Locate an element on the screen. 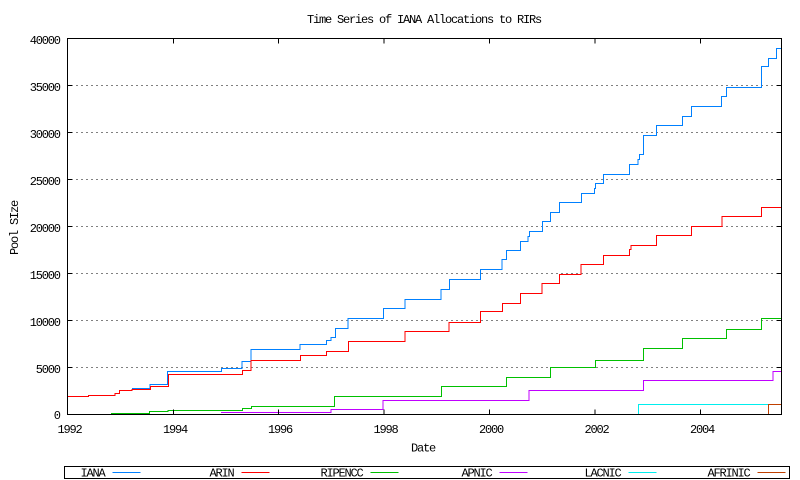  svg-text: Pool SIze is located at coordinates (15, 227).